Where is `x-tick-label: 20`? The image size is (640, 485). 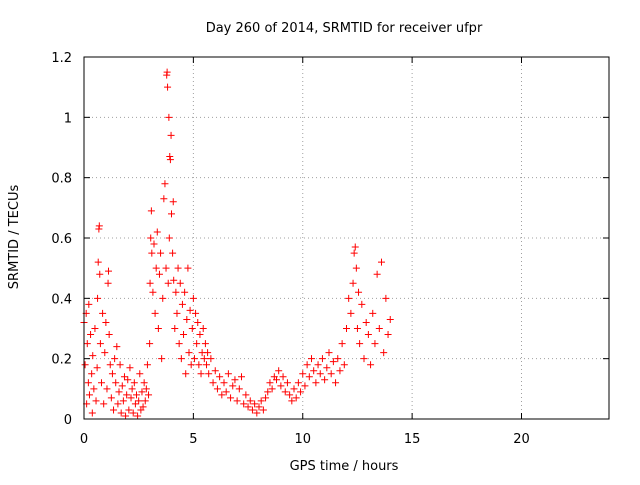 x-tick-label: 20 is located at coordinates (521, 439).